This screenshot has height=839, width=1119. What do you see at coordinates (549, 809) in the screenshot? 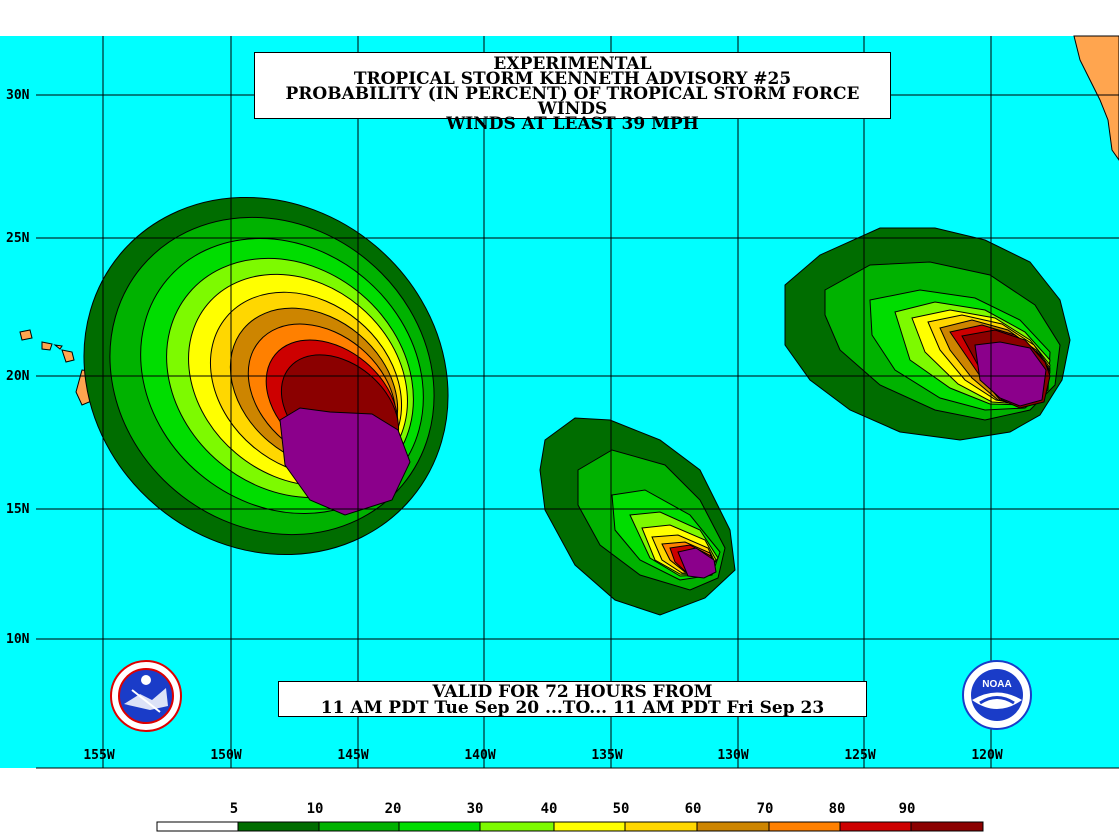
I see `legend-label: 40` at bounding box center [549, 809].